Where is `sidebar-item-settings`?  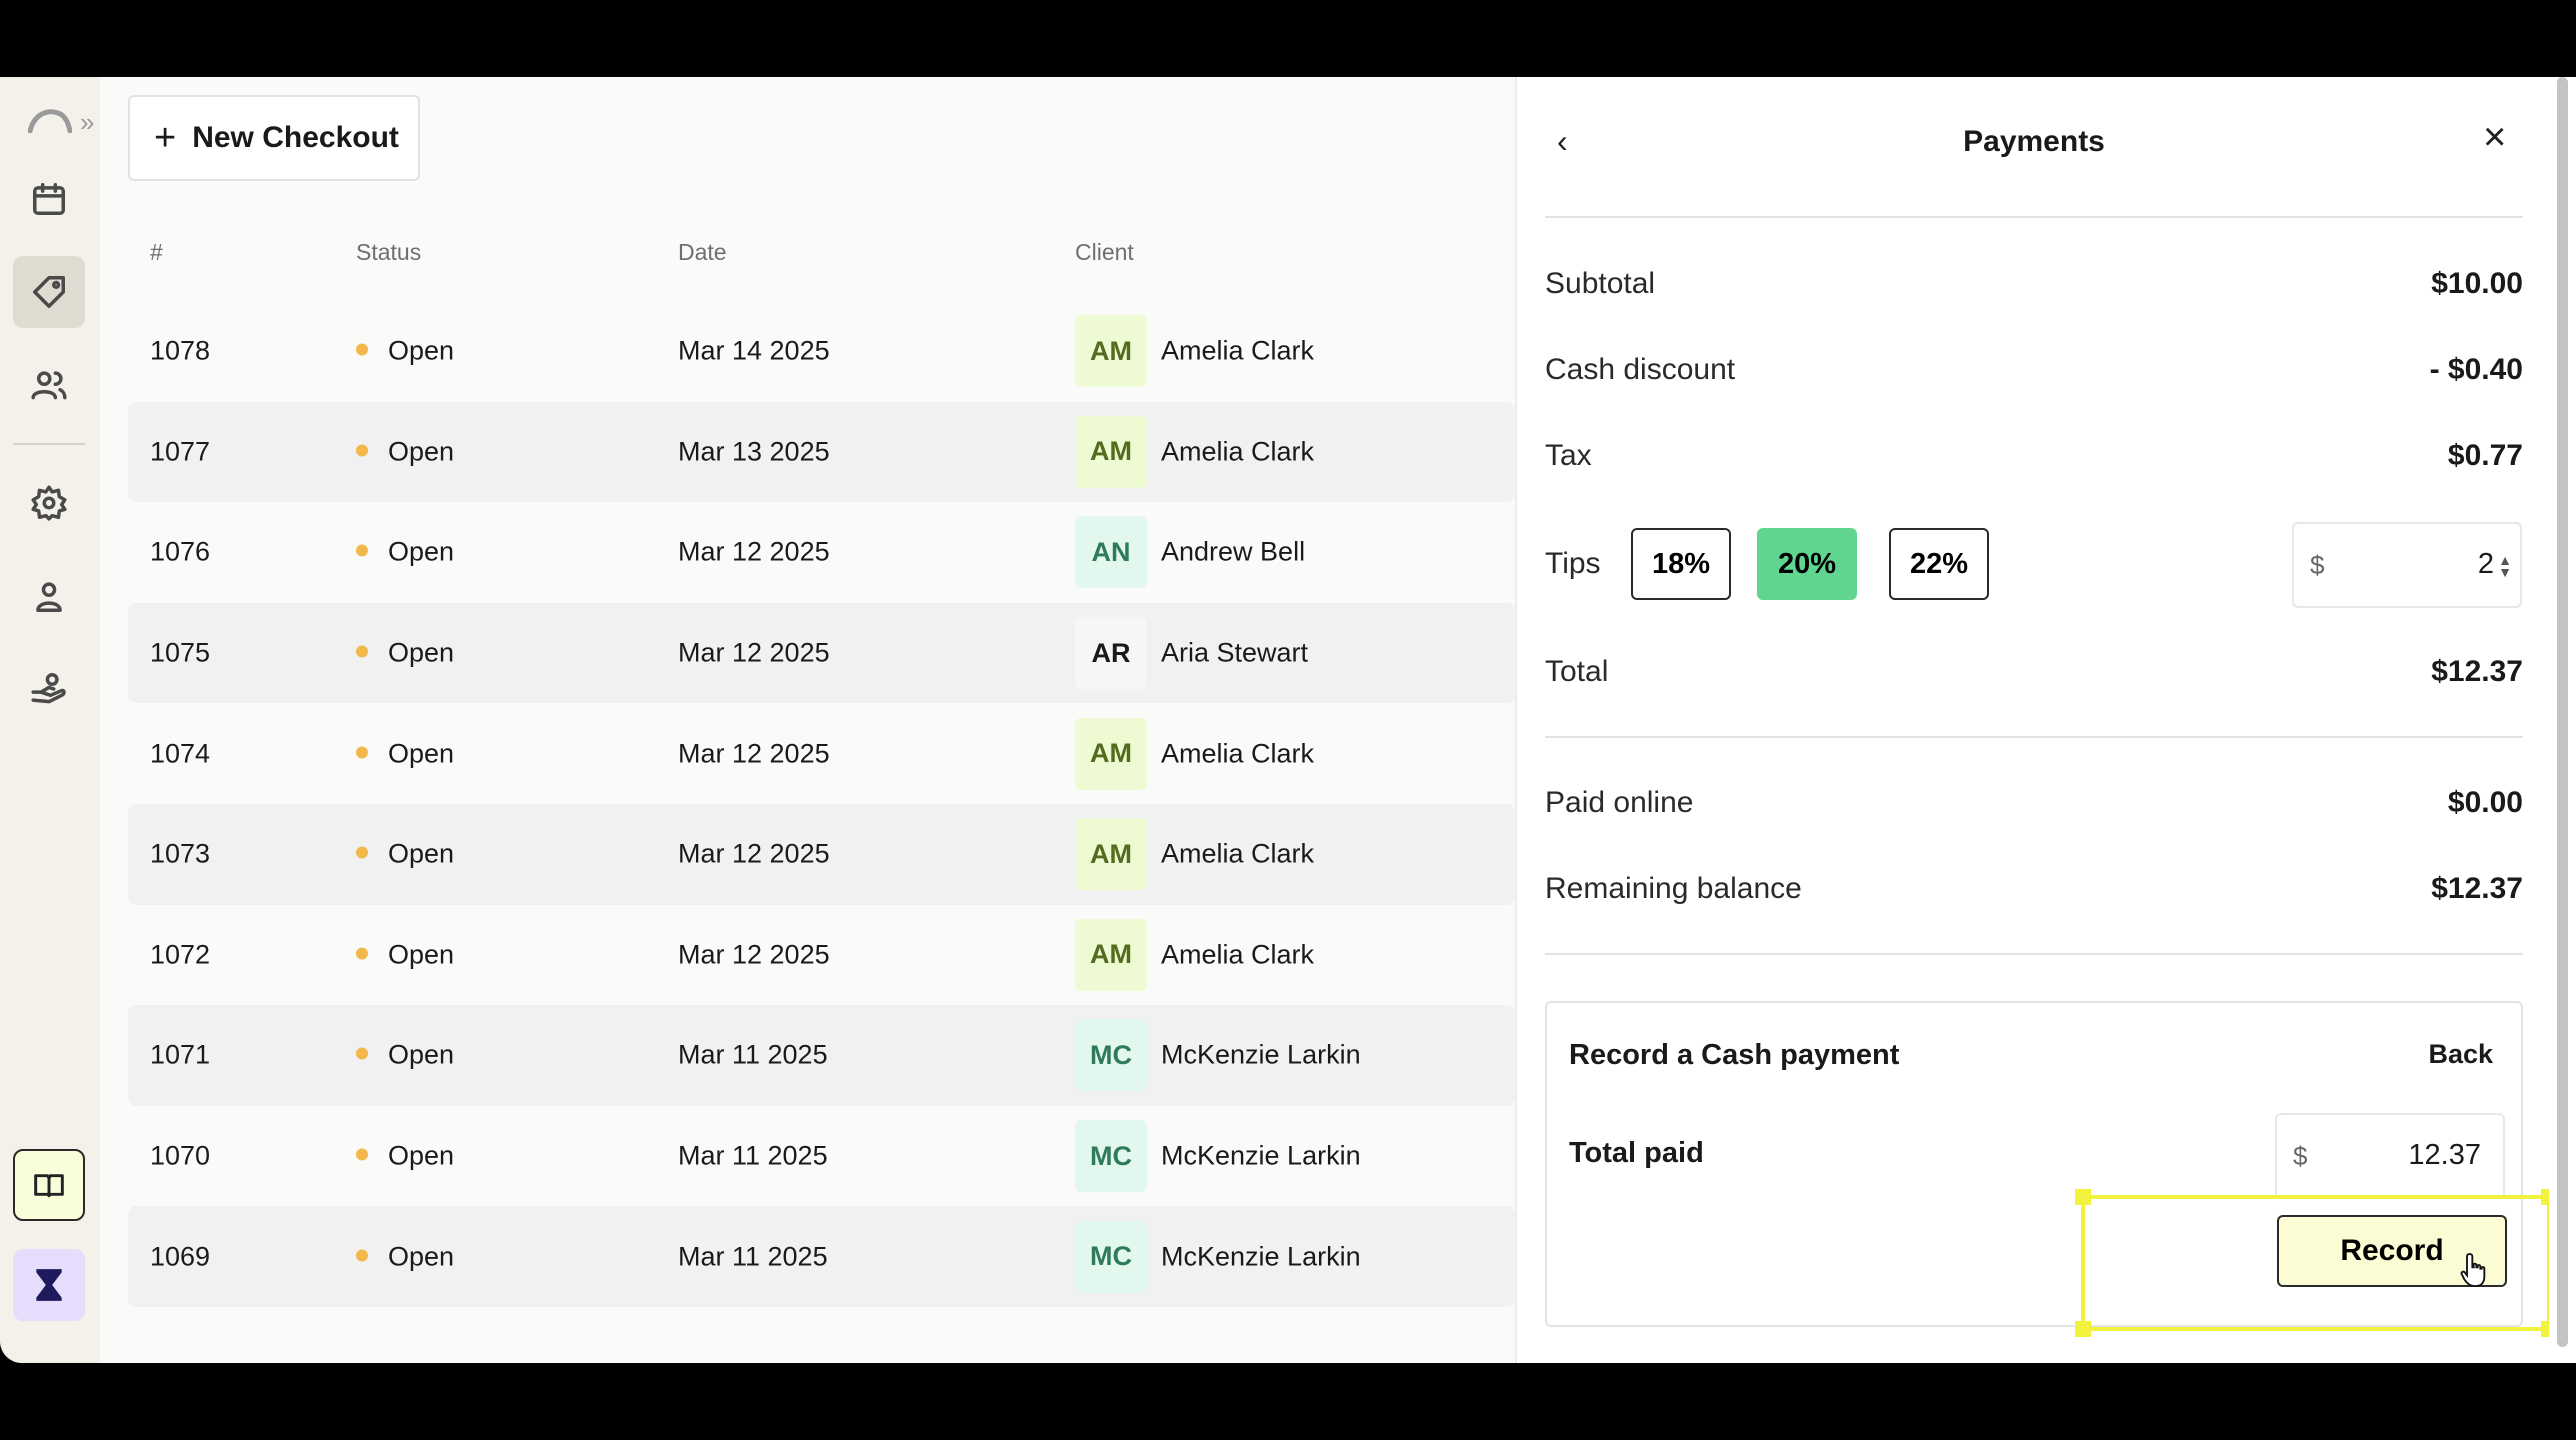 sidebar-item-settings is located at coordinates (49, 503).